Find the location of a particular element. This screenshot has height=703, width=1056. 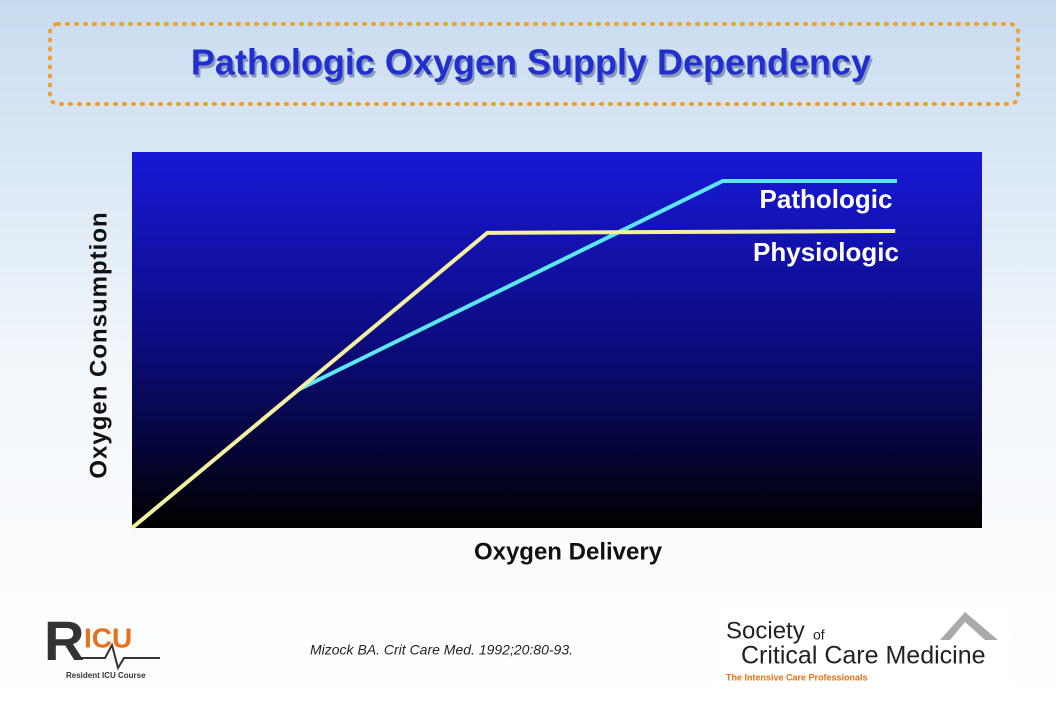

sccm-name: Critical Care Medicine is located at coordinates (863, 656).